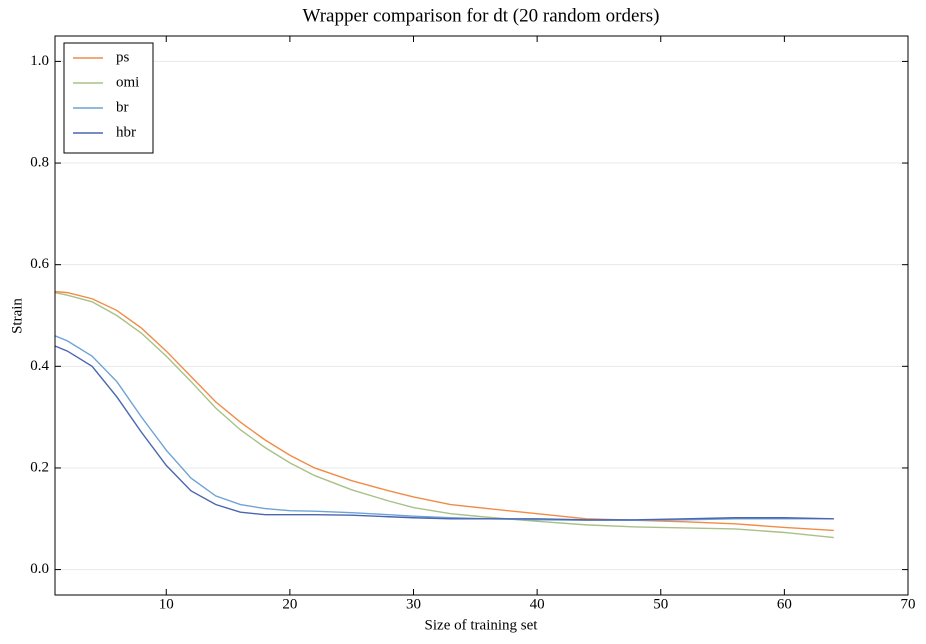  Describe the element at coordinates (660, 604) in the screenshot. I see `x-tick-label: 50` at that location.